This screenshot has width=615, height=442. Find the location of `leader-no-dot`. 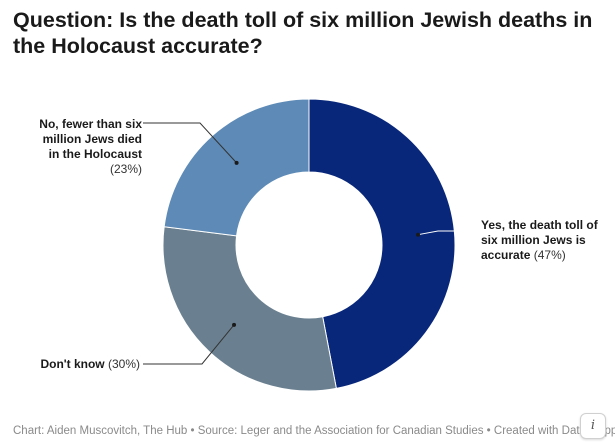

leader-no-dot is located at coordinates (236, 162).